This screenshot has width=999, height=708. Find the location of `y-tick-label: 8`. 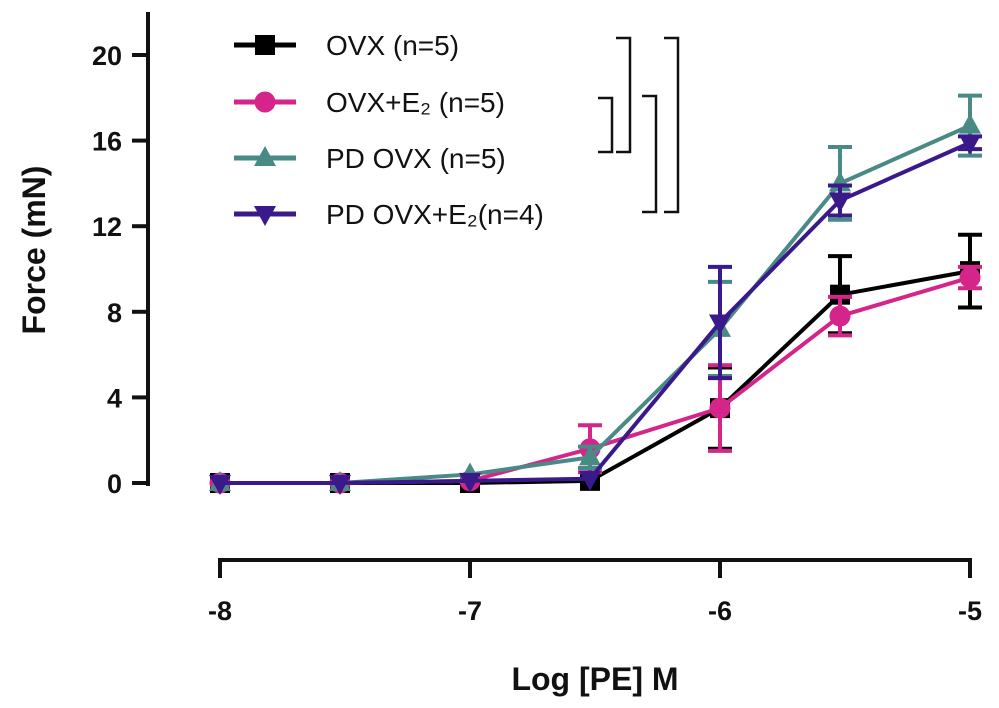

y-tick-label: 8 is located at coordinates (114, 313).